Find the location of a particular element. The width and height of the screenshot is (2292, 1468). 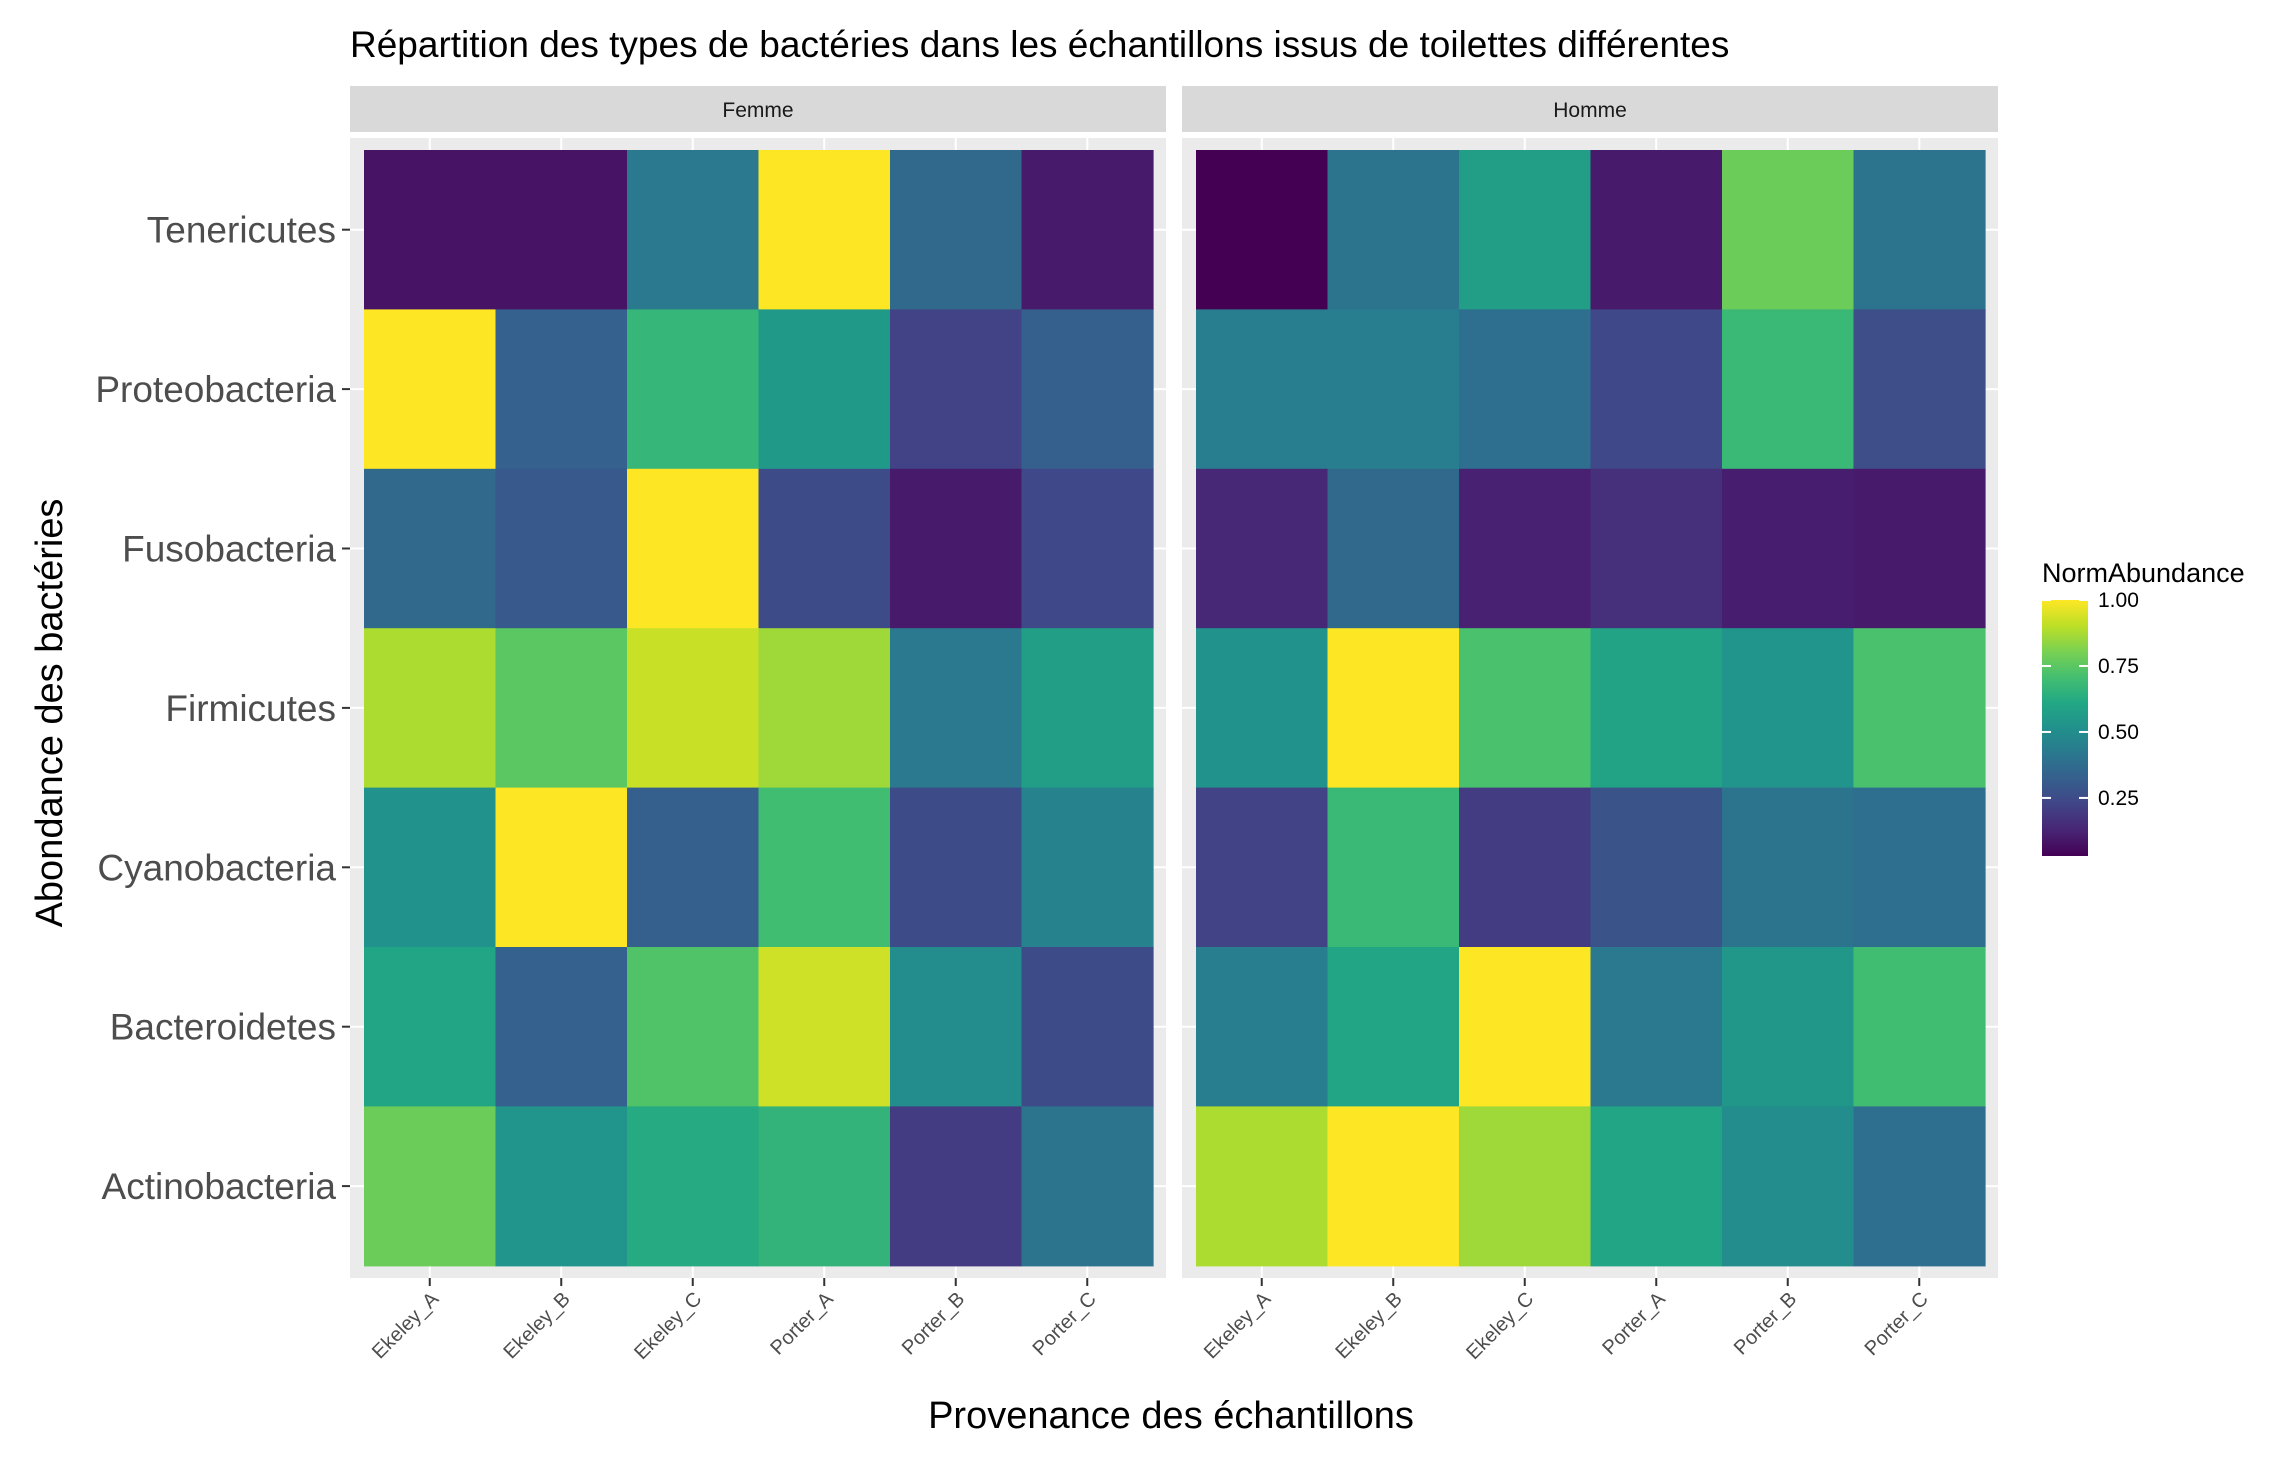

color-legend: NormAbundance 1.00 0.75 0.50 0.25 is located at coordinates (2143, 707).